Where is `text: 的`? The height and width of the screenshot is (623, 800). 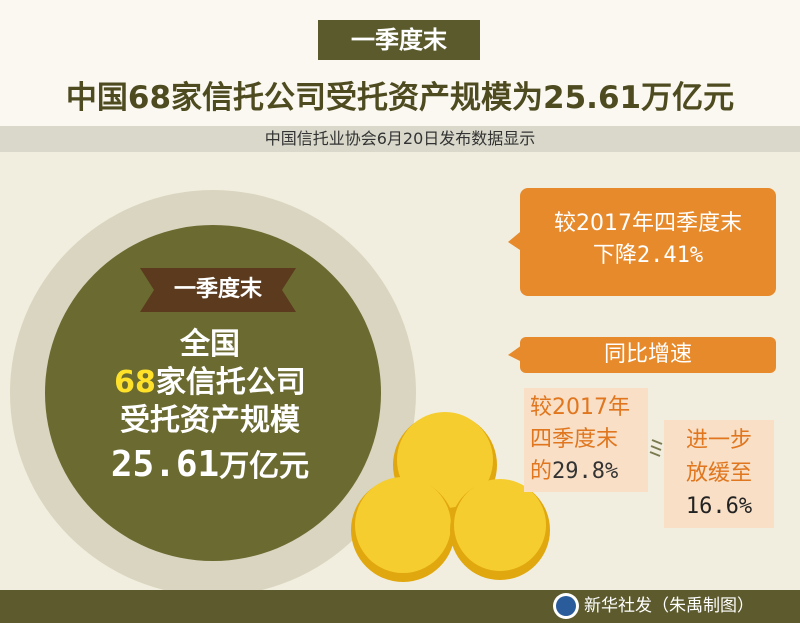 text: 的 is located at coordinates (541, 471).